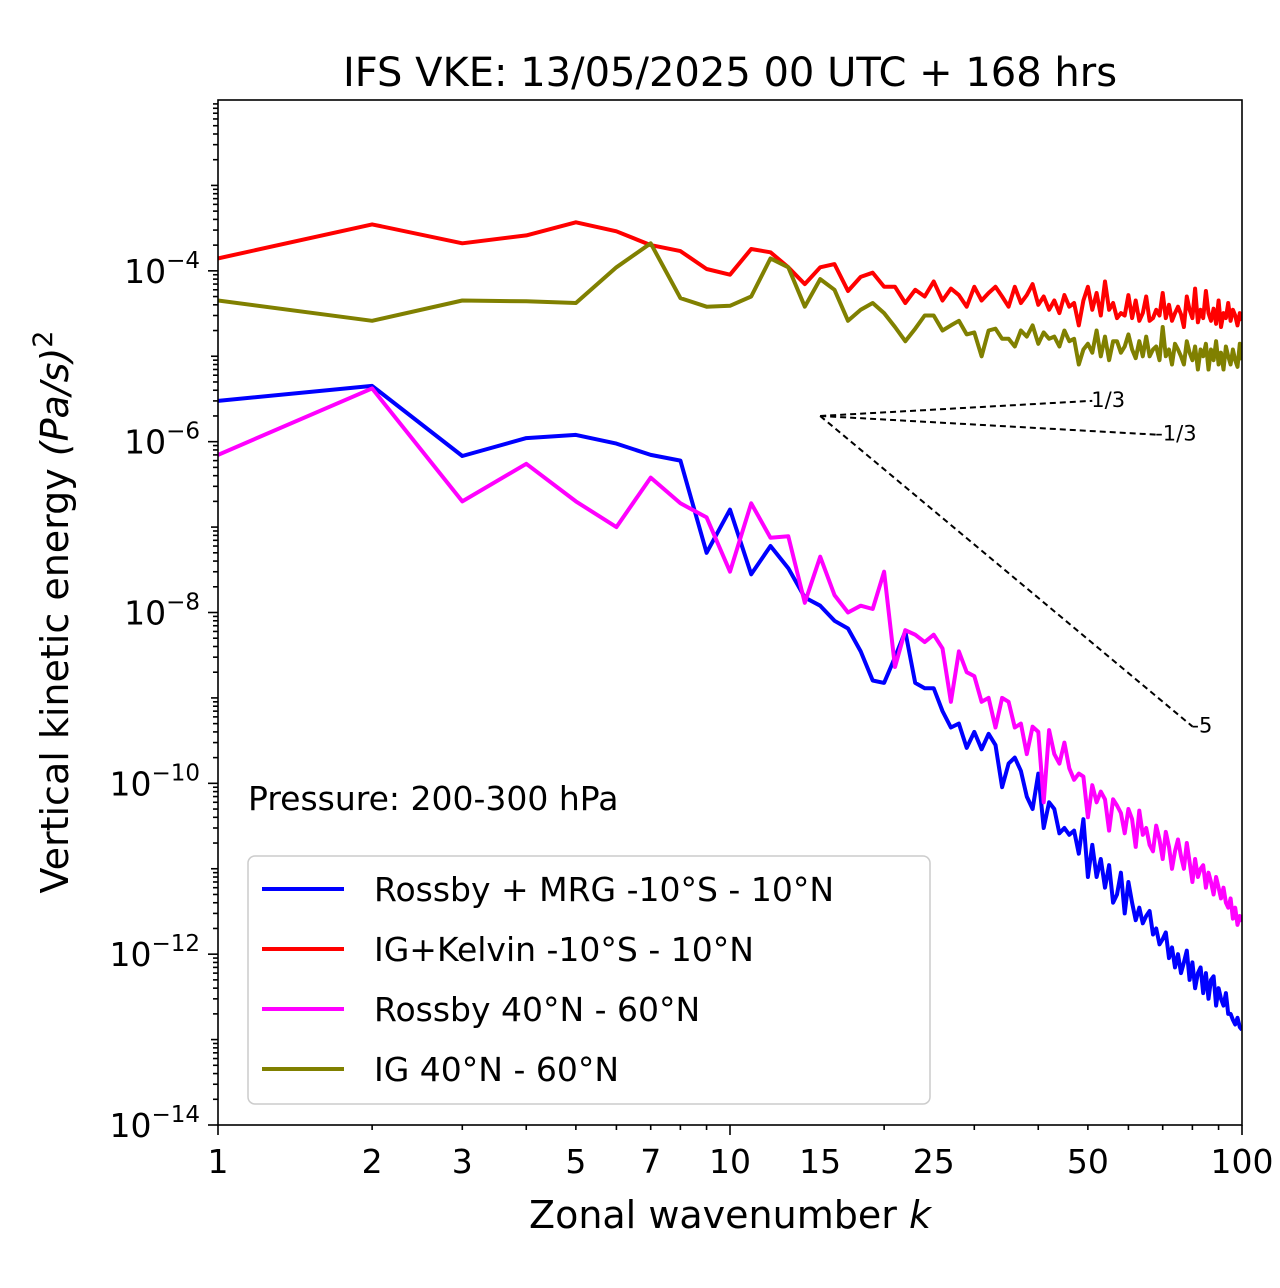 The width and height of the screenshot is (1280, 1288). Describe the element at coordinates (731, 1215) in the screenshot. I see `x-axis-label: Zonal wavenumber k` at that location.